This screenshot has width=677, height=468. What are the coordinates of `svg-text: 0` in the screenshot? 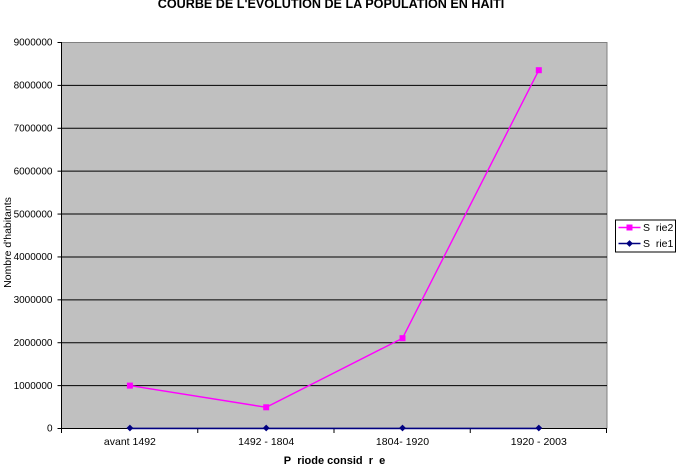 It's located at (50, 429).